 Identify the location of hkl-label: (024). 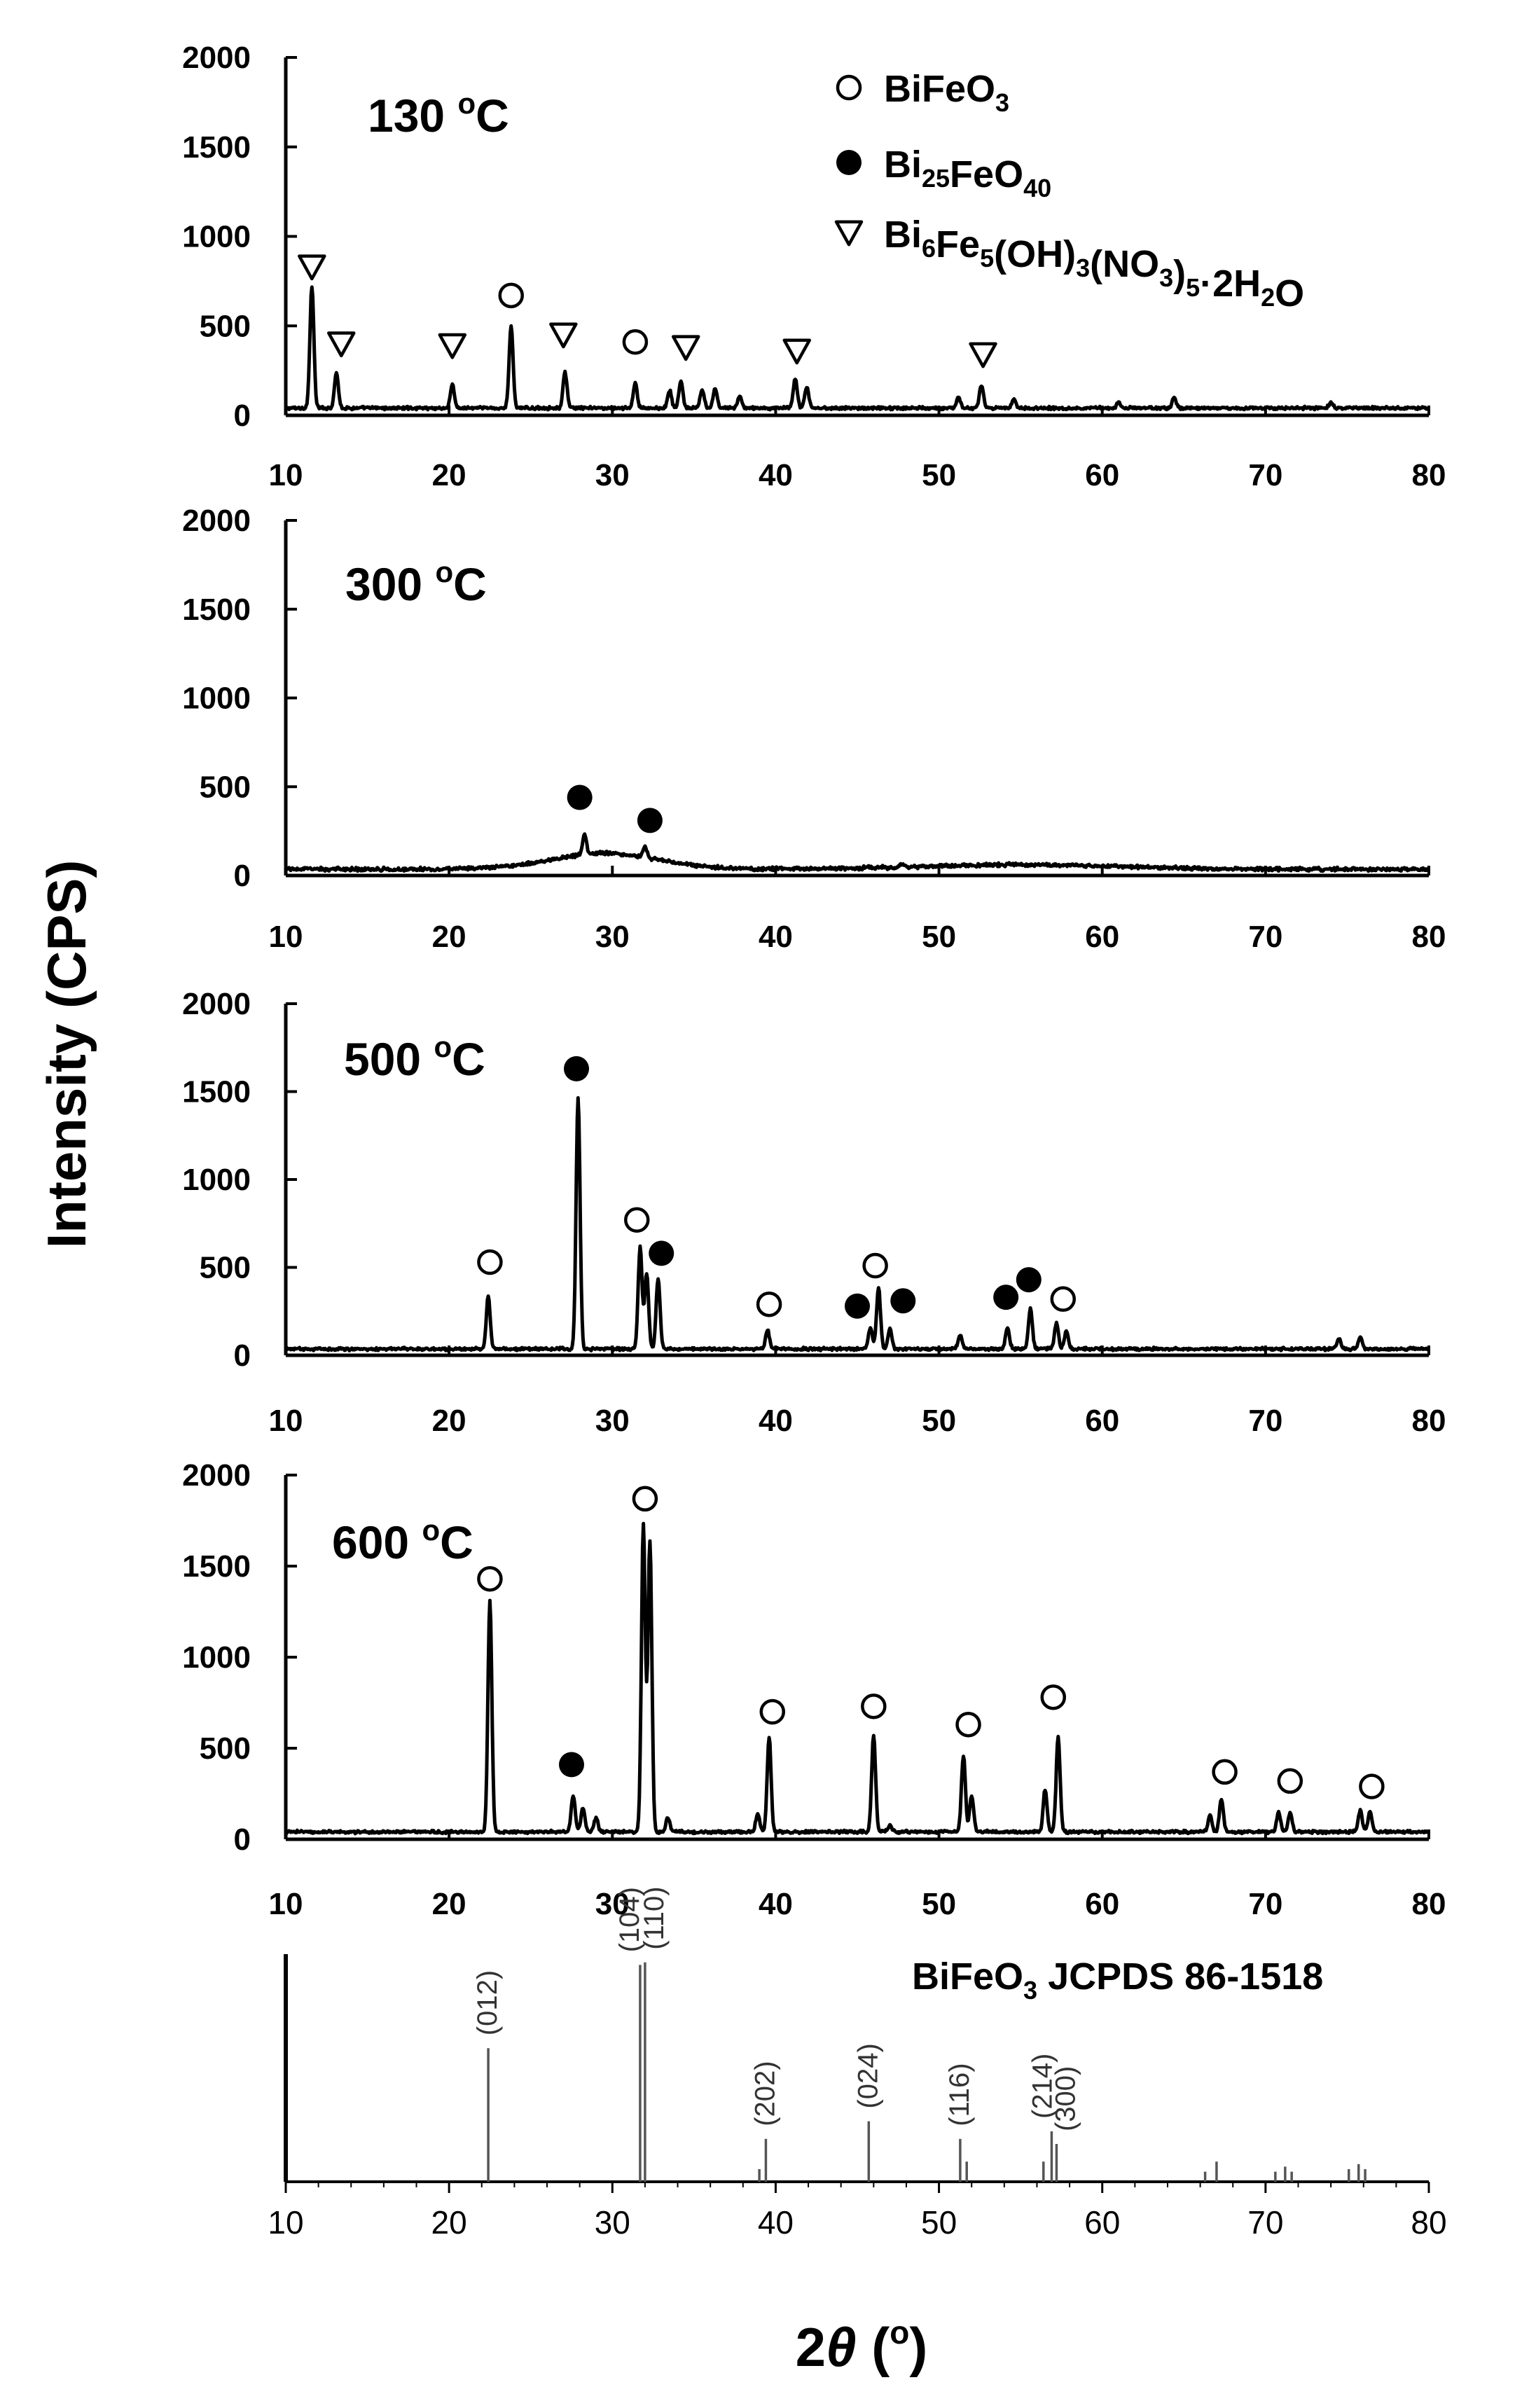
(867, 2075).